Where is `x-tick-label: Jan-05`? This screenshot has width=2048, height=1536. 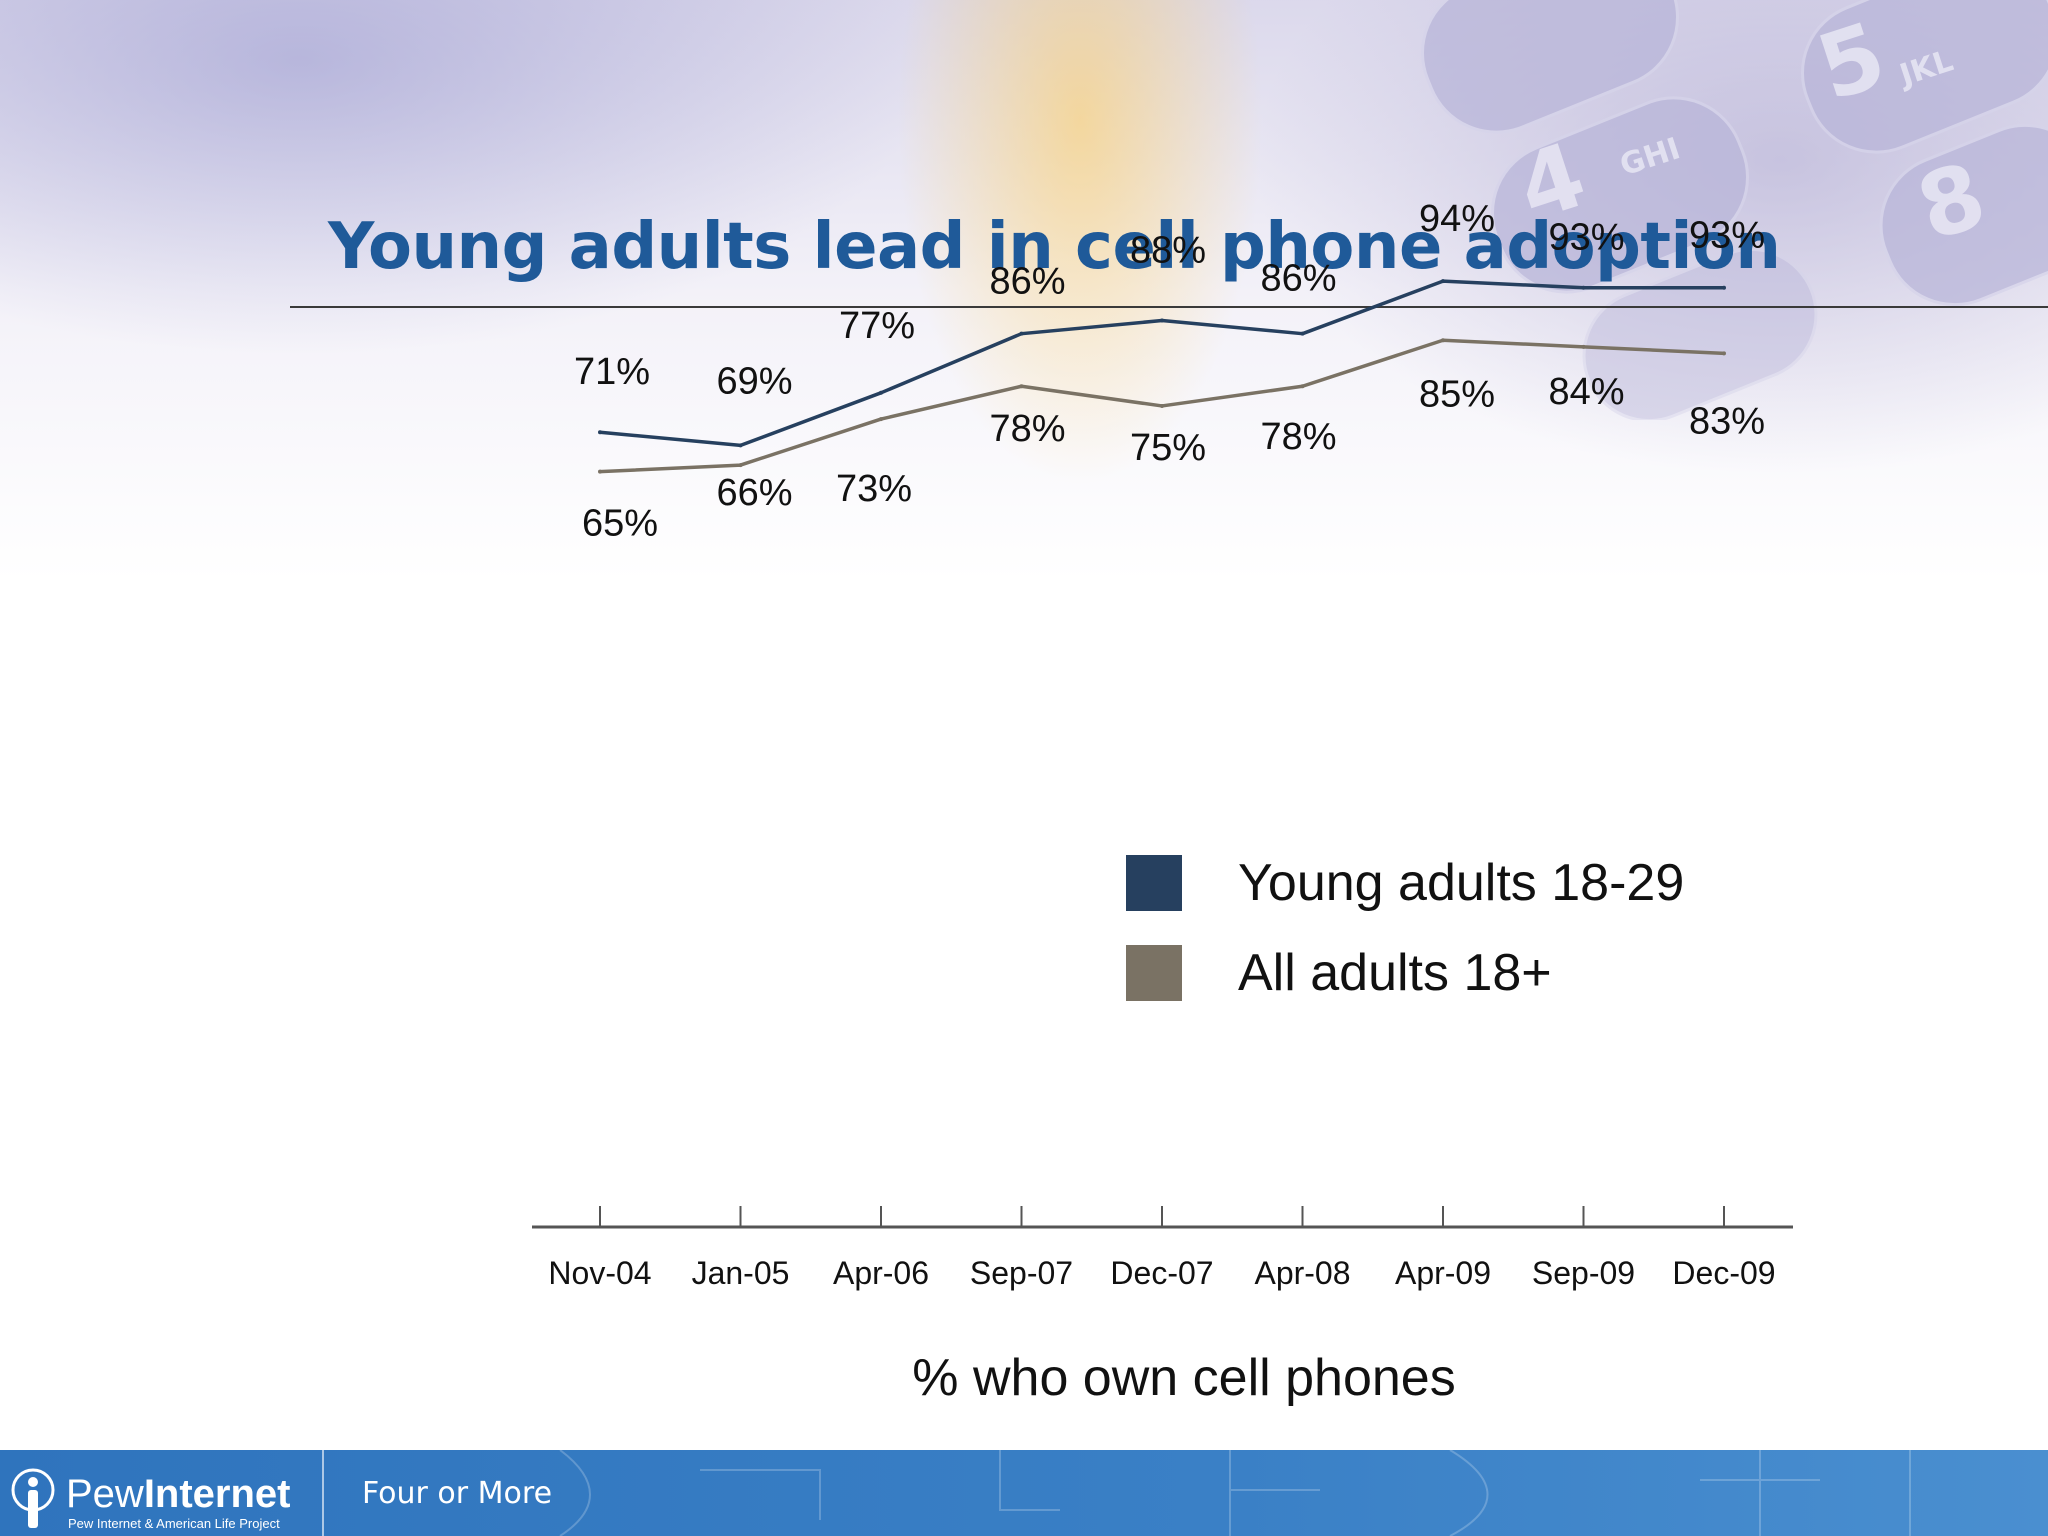
x-tick-label: Jan-05 is located at coordinates (741, 1273).